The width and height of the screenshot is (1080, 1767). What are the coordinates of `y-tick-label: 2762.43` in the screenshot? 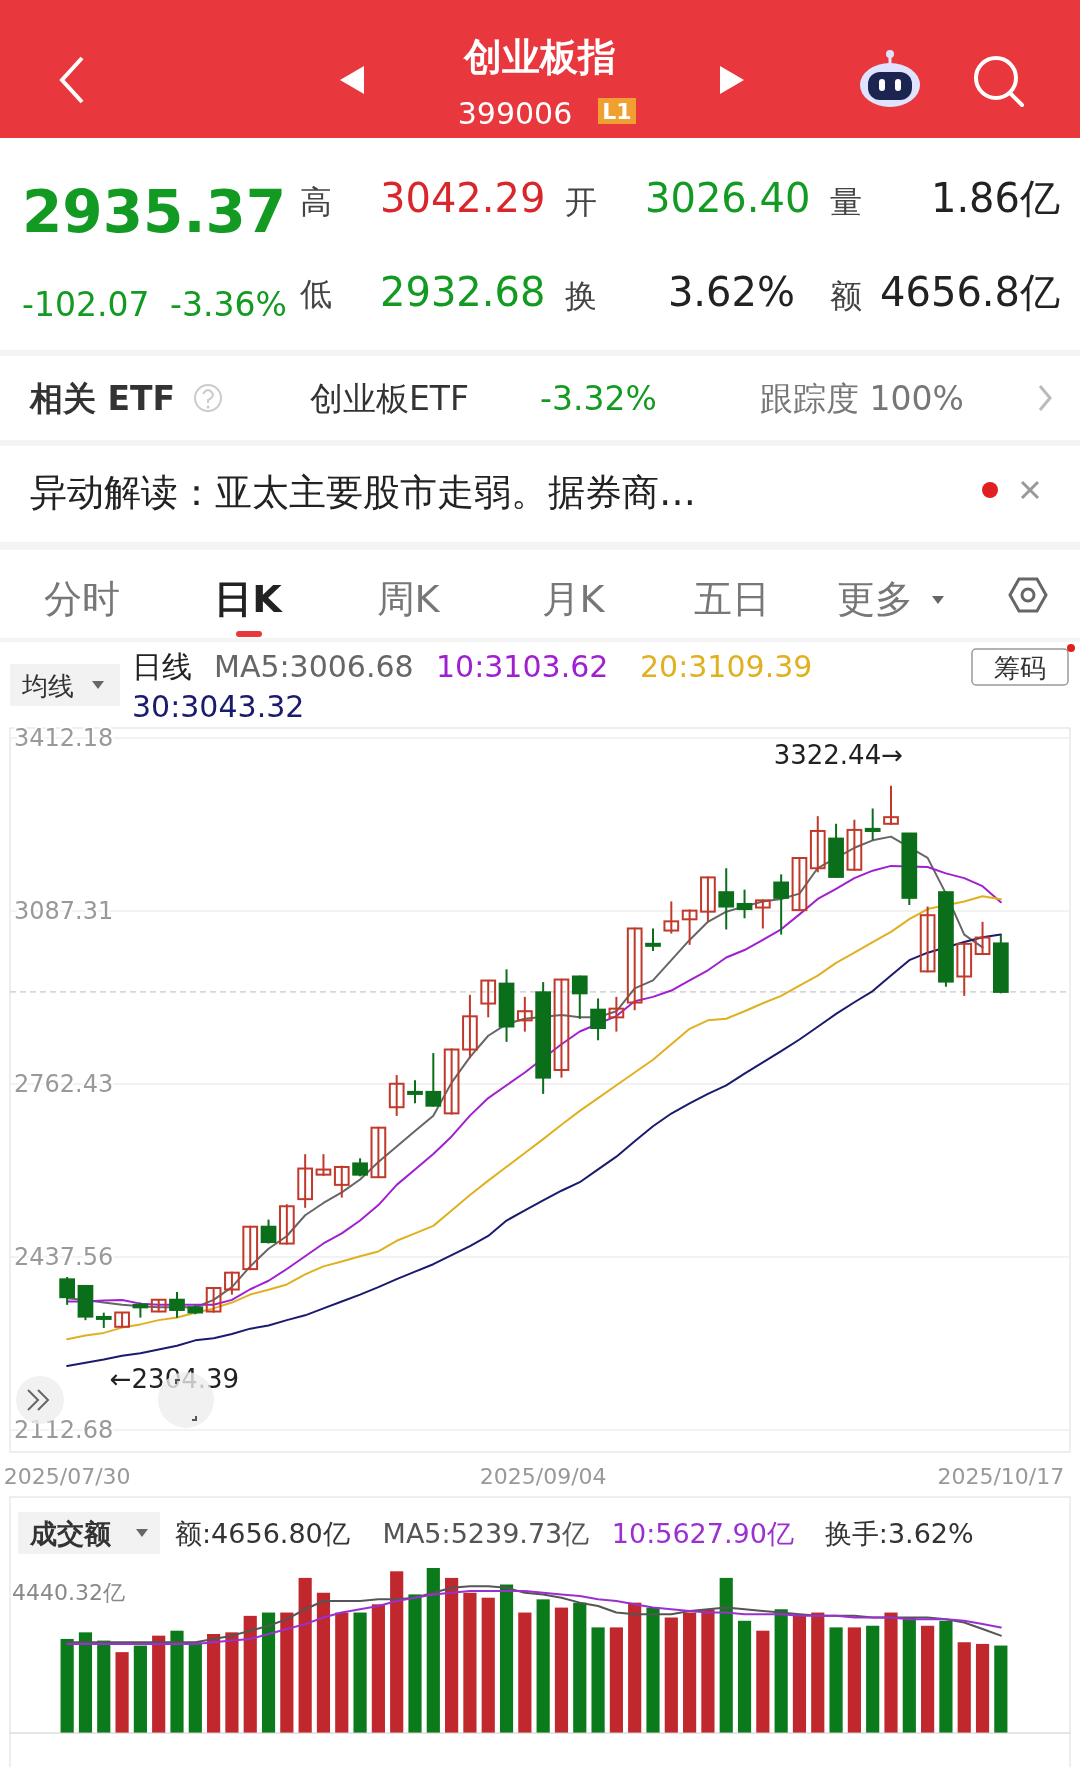 It's located at (64, 1084).